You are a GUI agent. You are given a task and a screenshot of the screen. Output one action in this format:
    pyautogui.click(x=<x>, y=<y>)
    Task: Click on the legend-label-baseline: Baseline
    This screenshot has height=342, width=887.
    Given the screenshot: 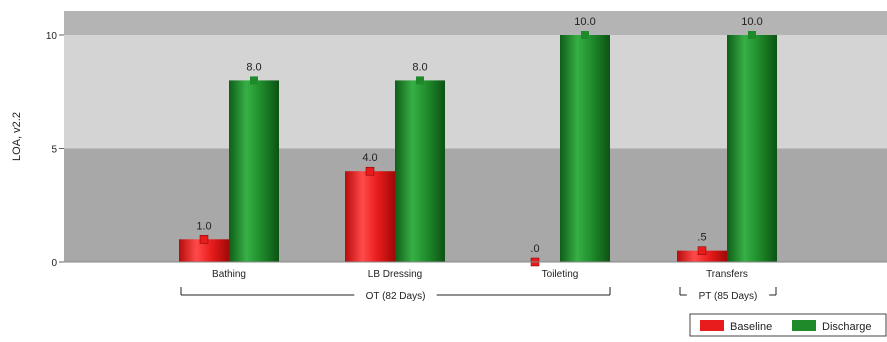 What is the action you would take?
    pyautogui.click(x=751, y=327)
    